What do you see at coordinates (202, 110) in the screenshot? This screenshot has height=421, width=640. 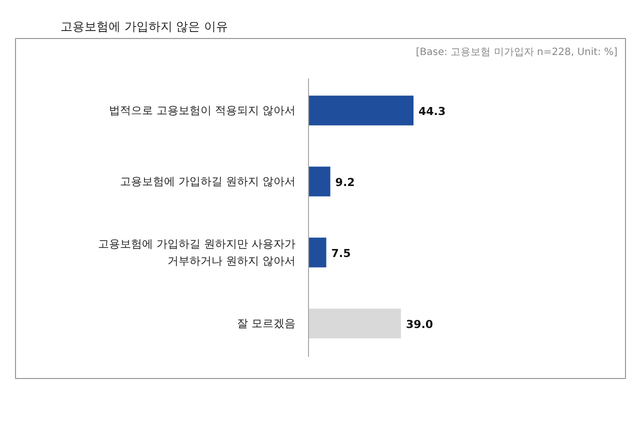 I see `y-tick-label: 법적으로 고용보험이 적용되지 않아서` at bounding box center [202, 110].